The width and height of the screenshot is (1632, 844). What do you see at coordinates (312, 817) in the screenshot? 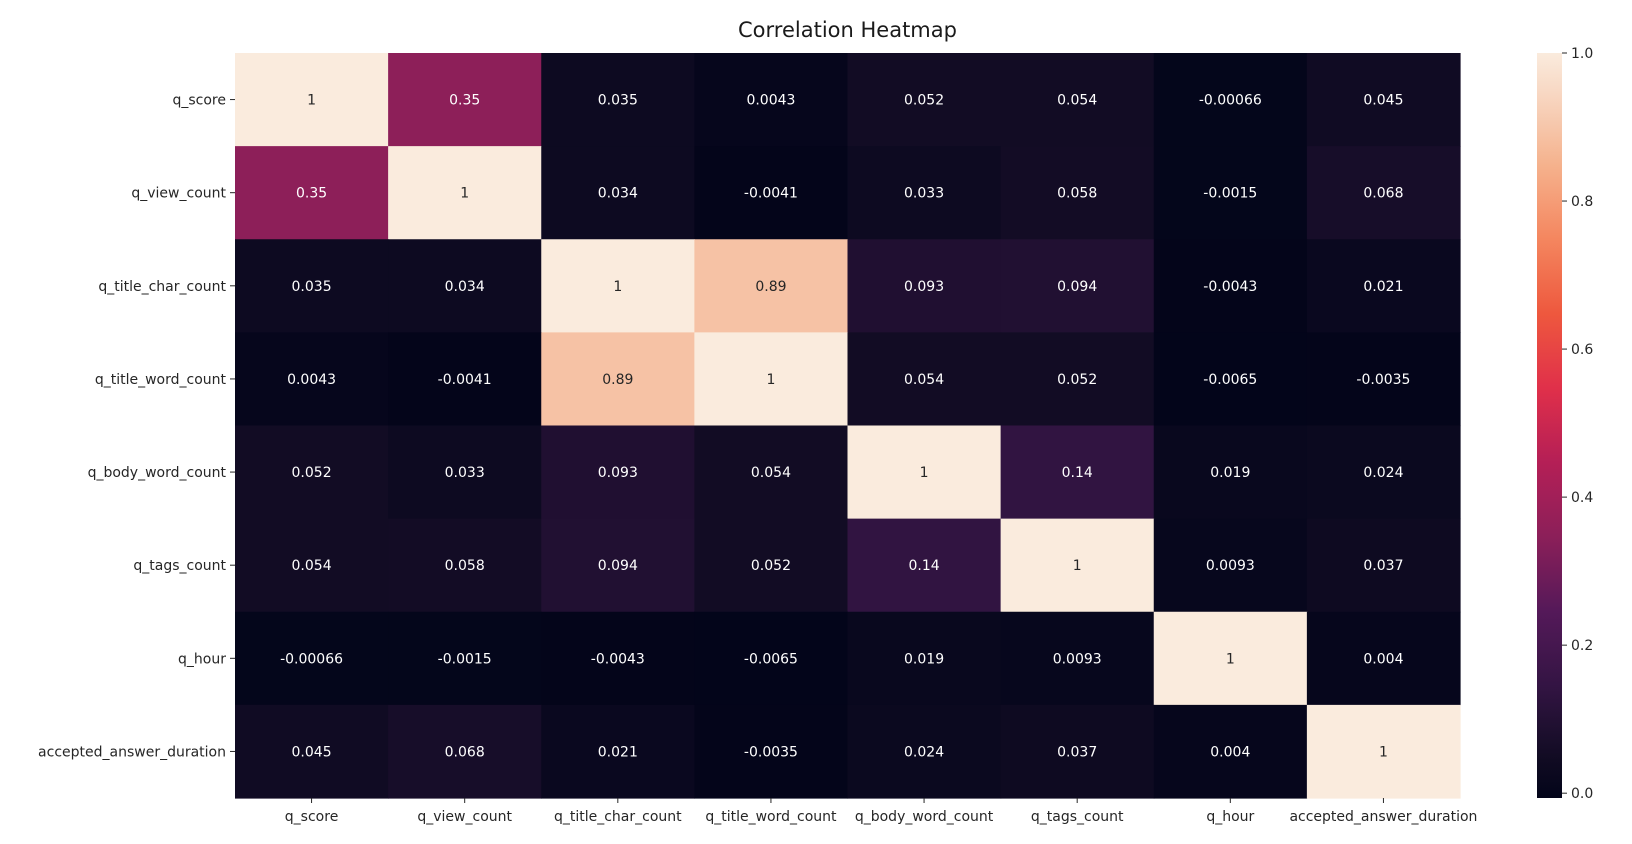
I see `x-tick-label: q_score` at bounding box center [312, 817].